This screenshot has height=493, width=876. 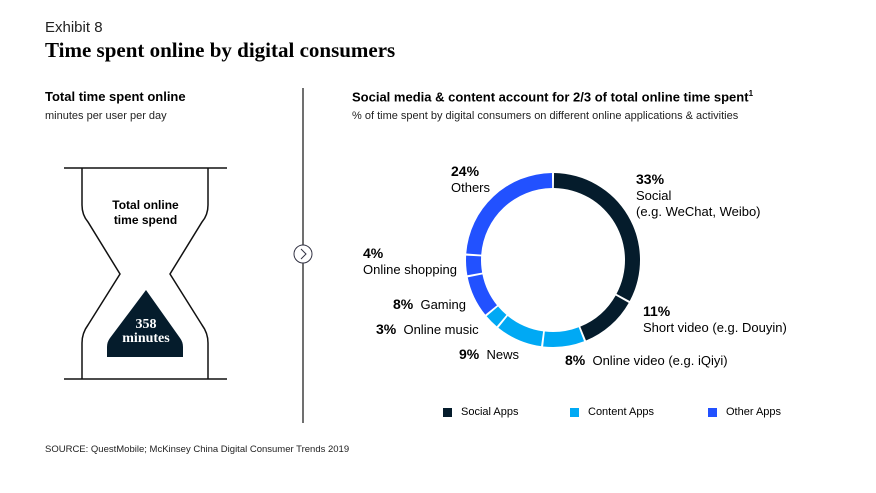 I want to click on page-title: Time spent online by digital consumers, so click(x=220, y=50).